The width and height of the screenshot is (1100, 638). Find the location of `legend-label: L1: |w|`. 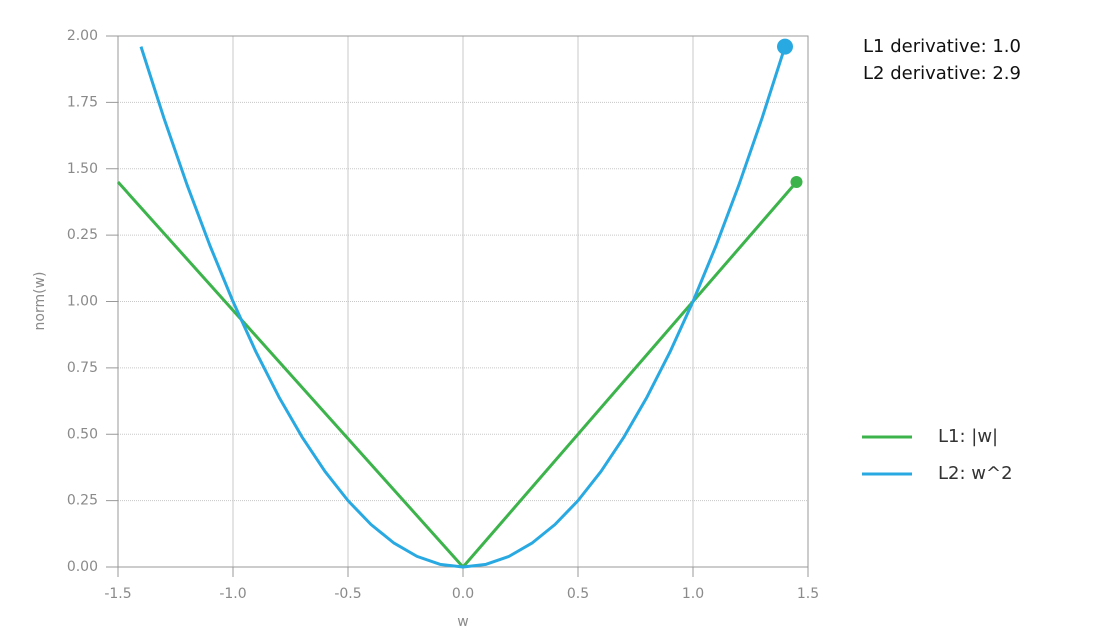

legend-label: L1: |w| is located at coordinates (968, 436).